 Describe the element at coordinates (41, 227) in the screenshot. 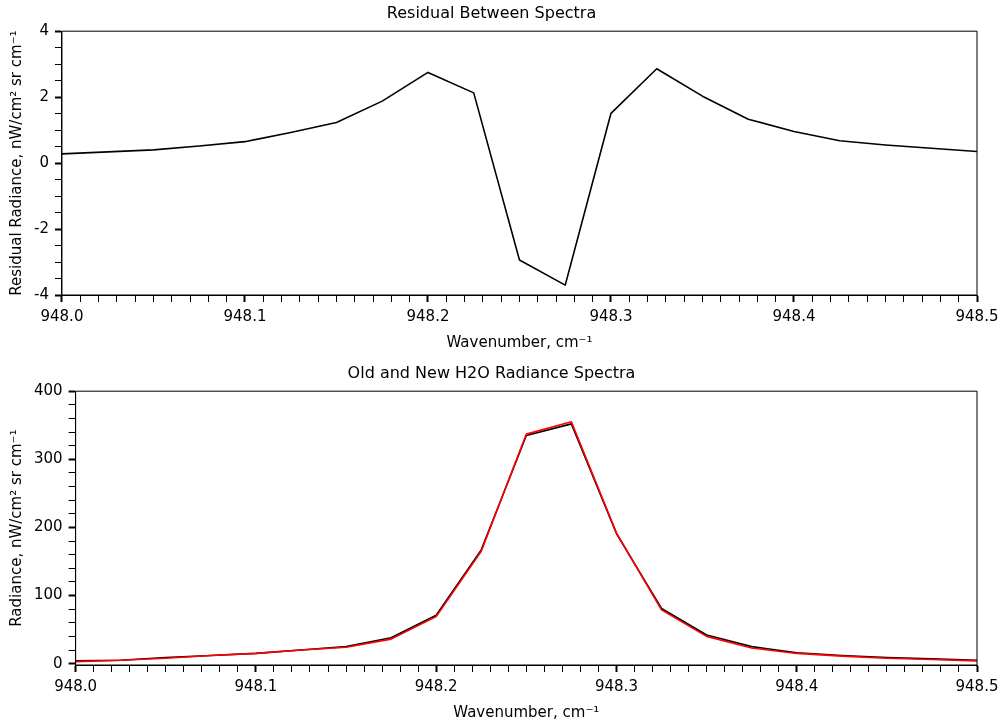

I see `y-tick-label: -2` at that location.